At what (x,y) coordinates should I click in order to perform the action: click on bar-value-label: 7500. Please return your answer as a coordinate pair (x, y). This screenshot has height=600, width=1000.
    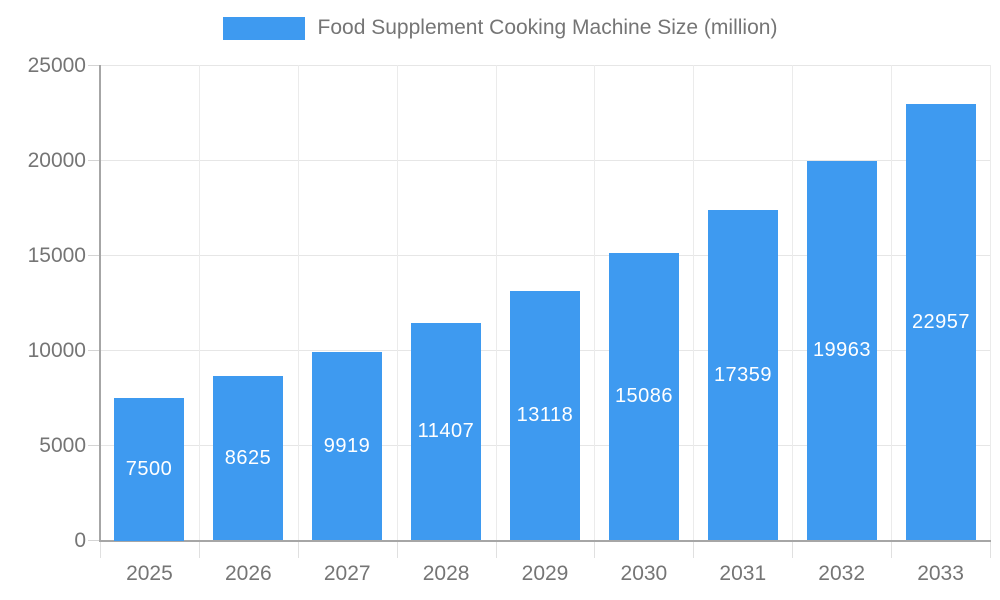
    Looking at the image, I should click on (149, 469).